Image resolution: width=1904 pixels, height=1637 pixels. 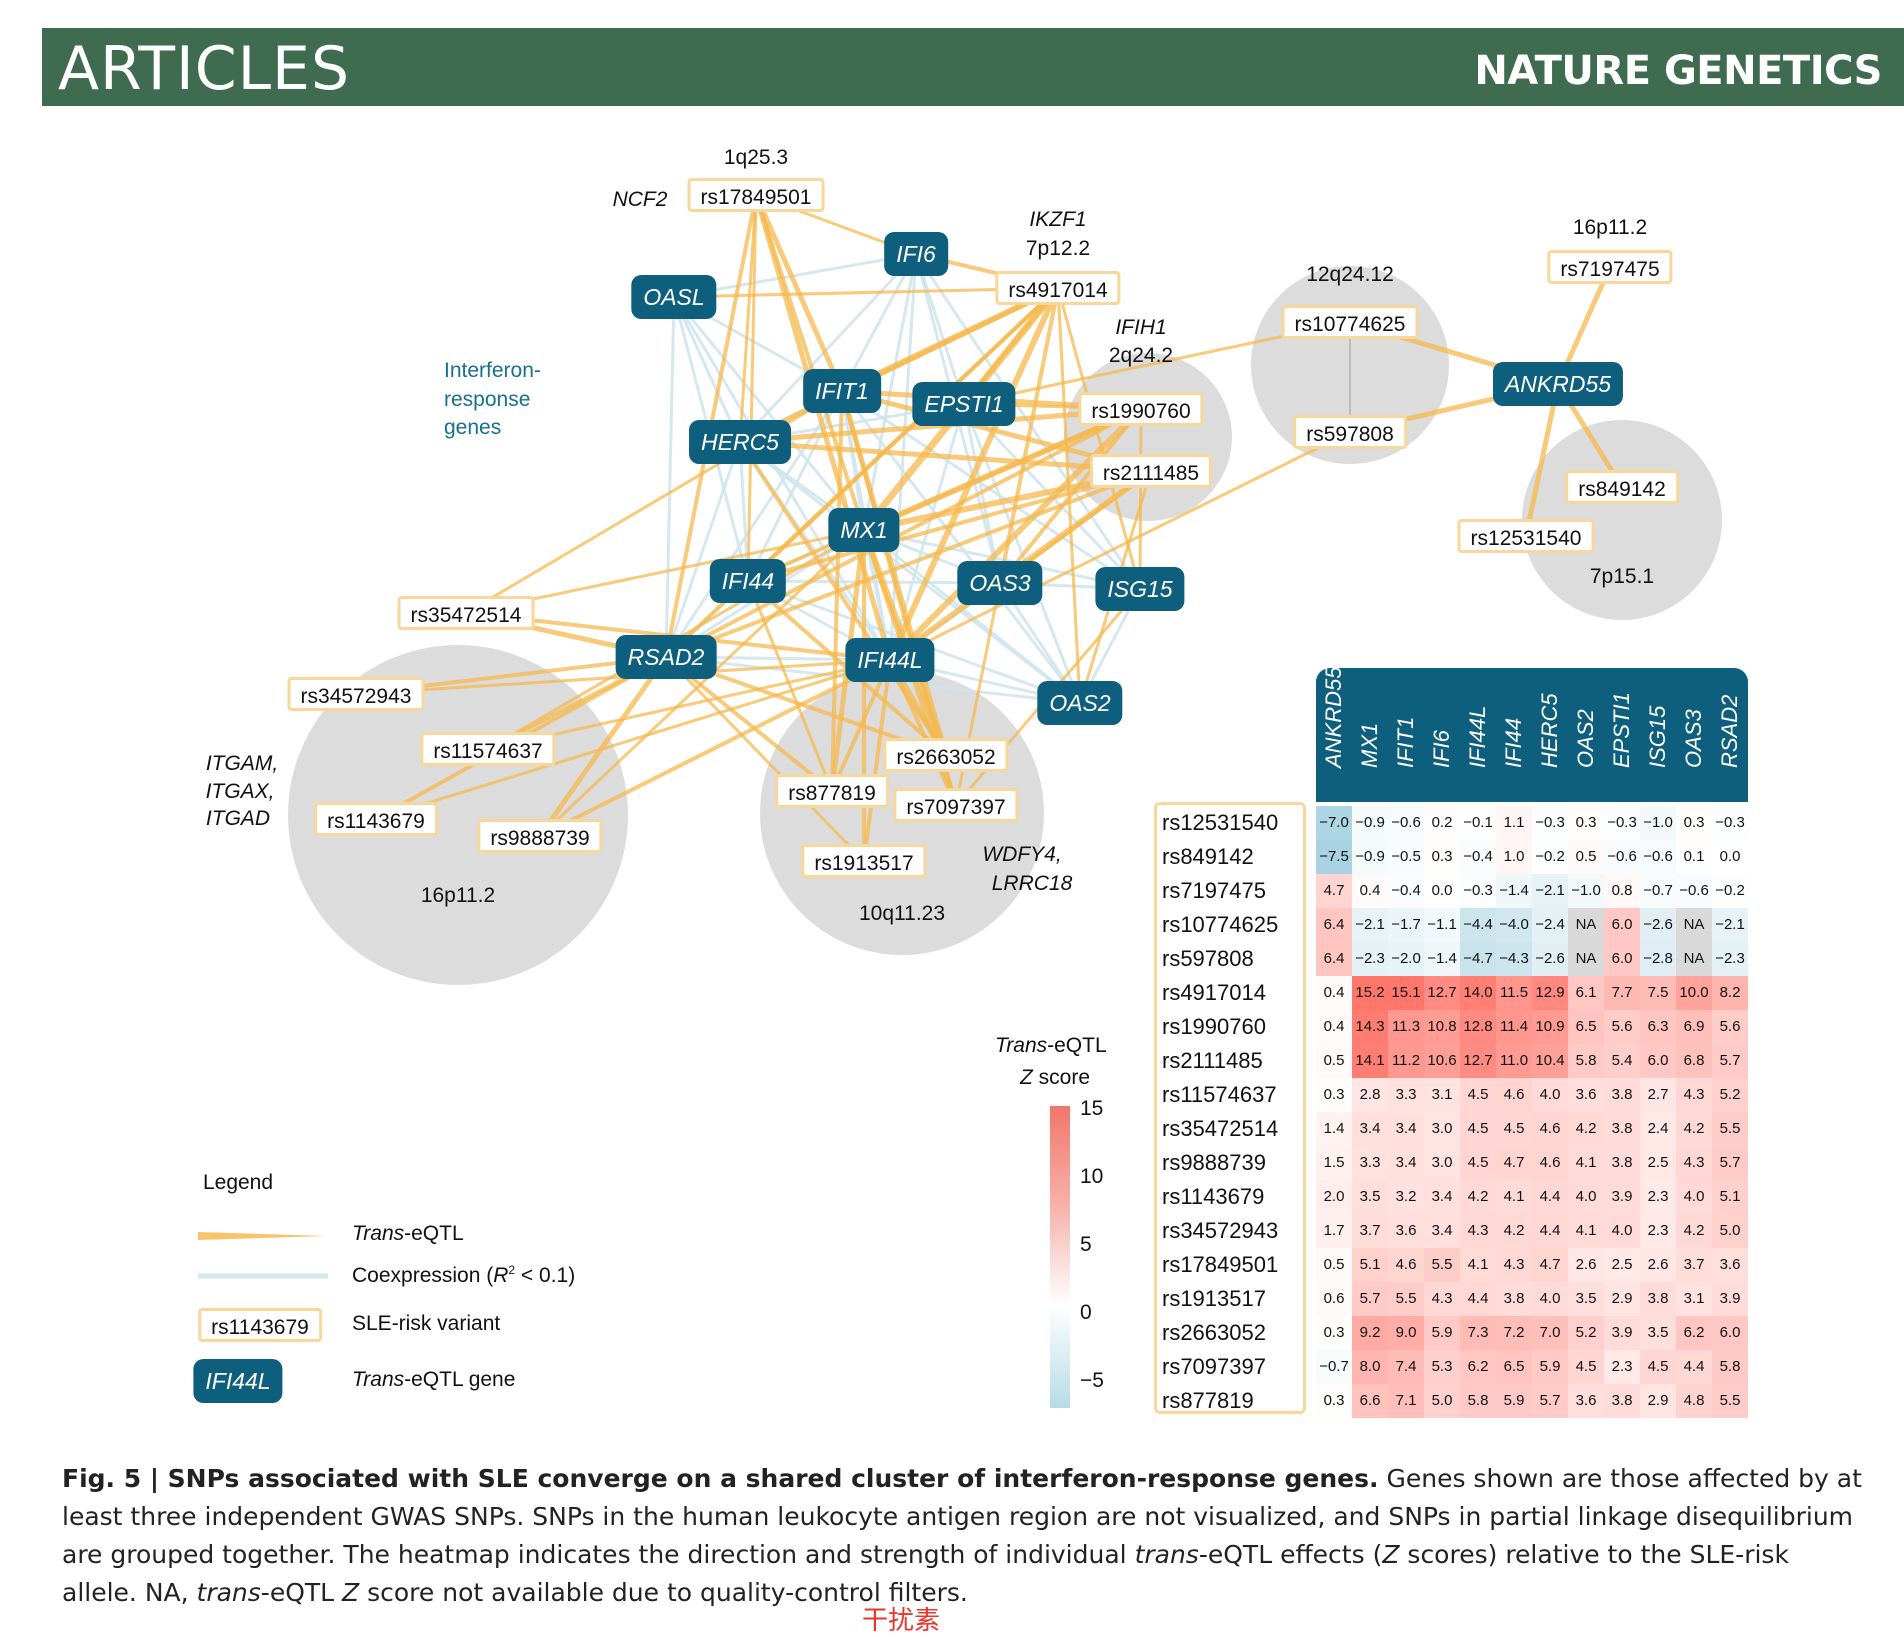 What do you see at coordinates (1550, 993) in the screenshot?
I see `heatmap-cell: 12.9` at bounding box center [1550, 993].